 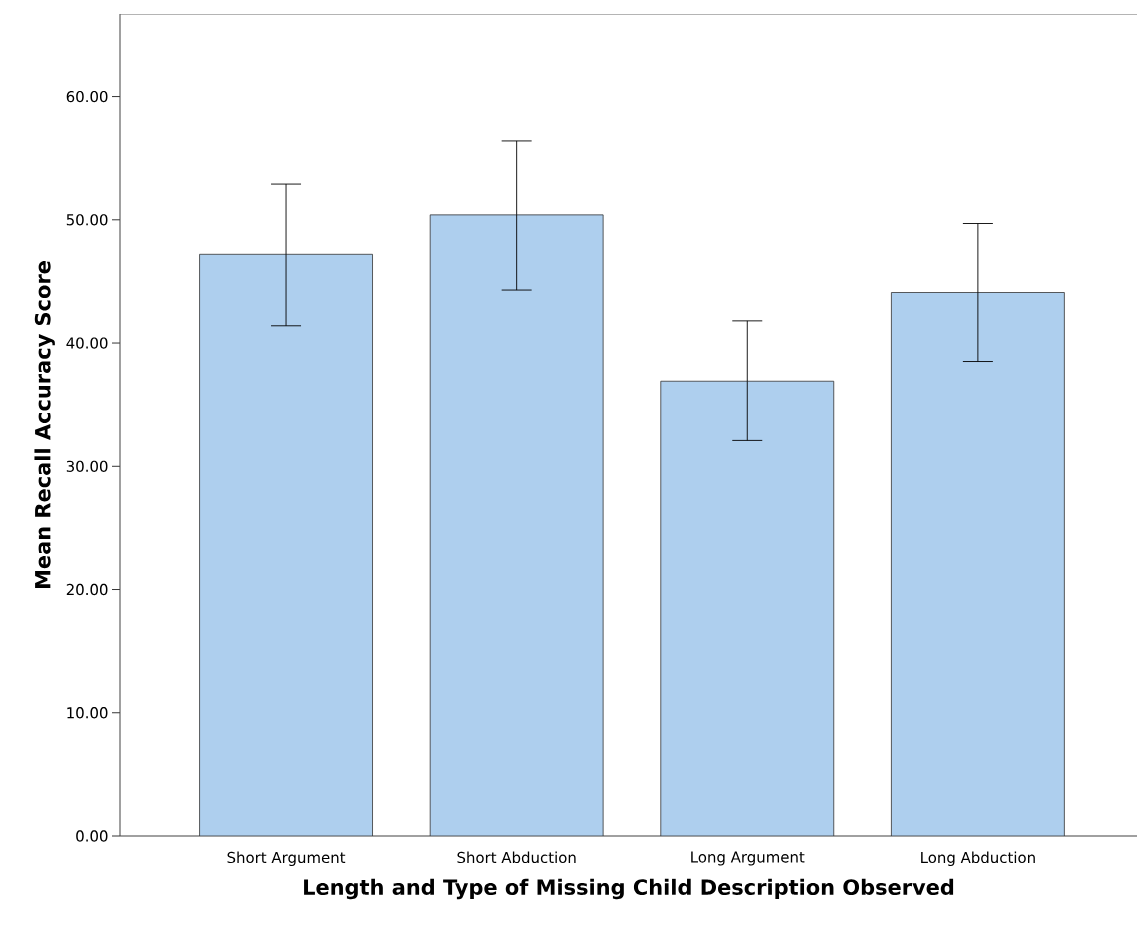 I want to click on y-tick-label: 50.00, so click(x=87, y=220).